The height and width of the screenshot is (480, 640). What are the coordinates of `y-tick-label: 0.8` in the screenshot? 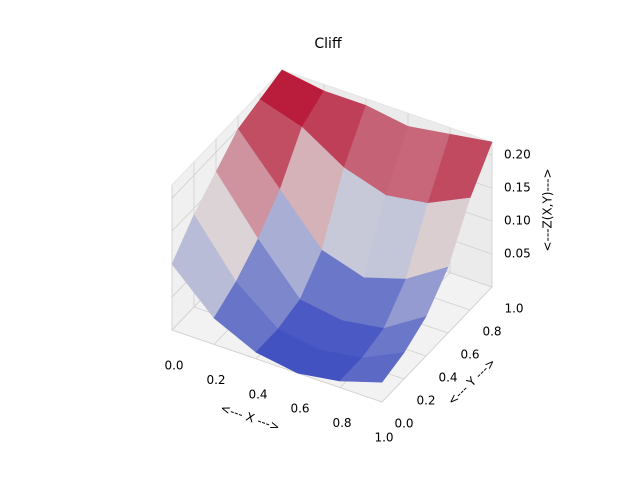 It's located at (491, 332).